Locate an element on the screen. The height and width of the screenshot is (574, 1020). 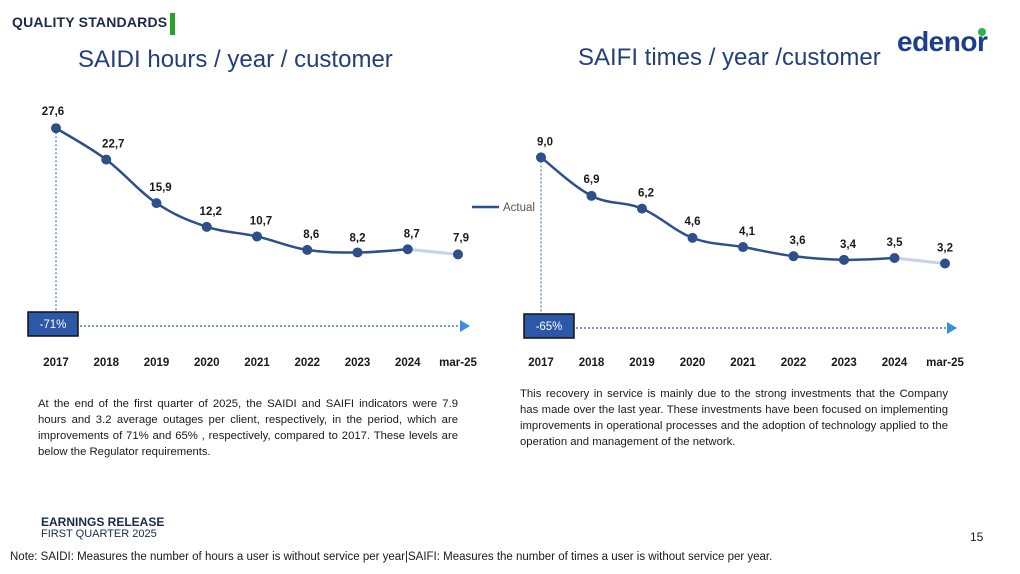
saifi-data-label: 3,5 is located at coordinates (895, 243).